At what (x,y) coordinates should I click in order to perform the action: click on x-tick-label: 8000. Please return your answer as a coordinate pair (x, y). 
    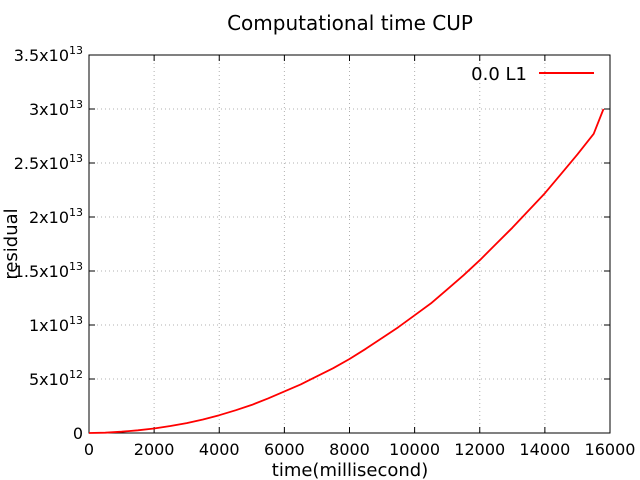
    Looking at the image, I should click on (349, 449).